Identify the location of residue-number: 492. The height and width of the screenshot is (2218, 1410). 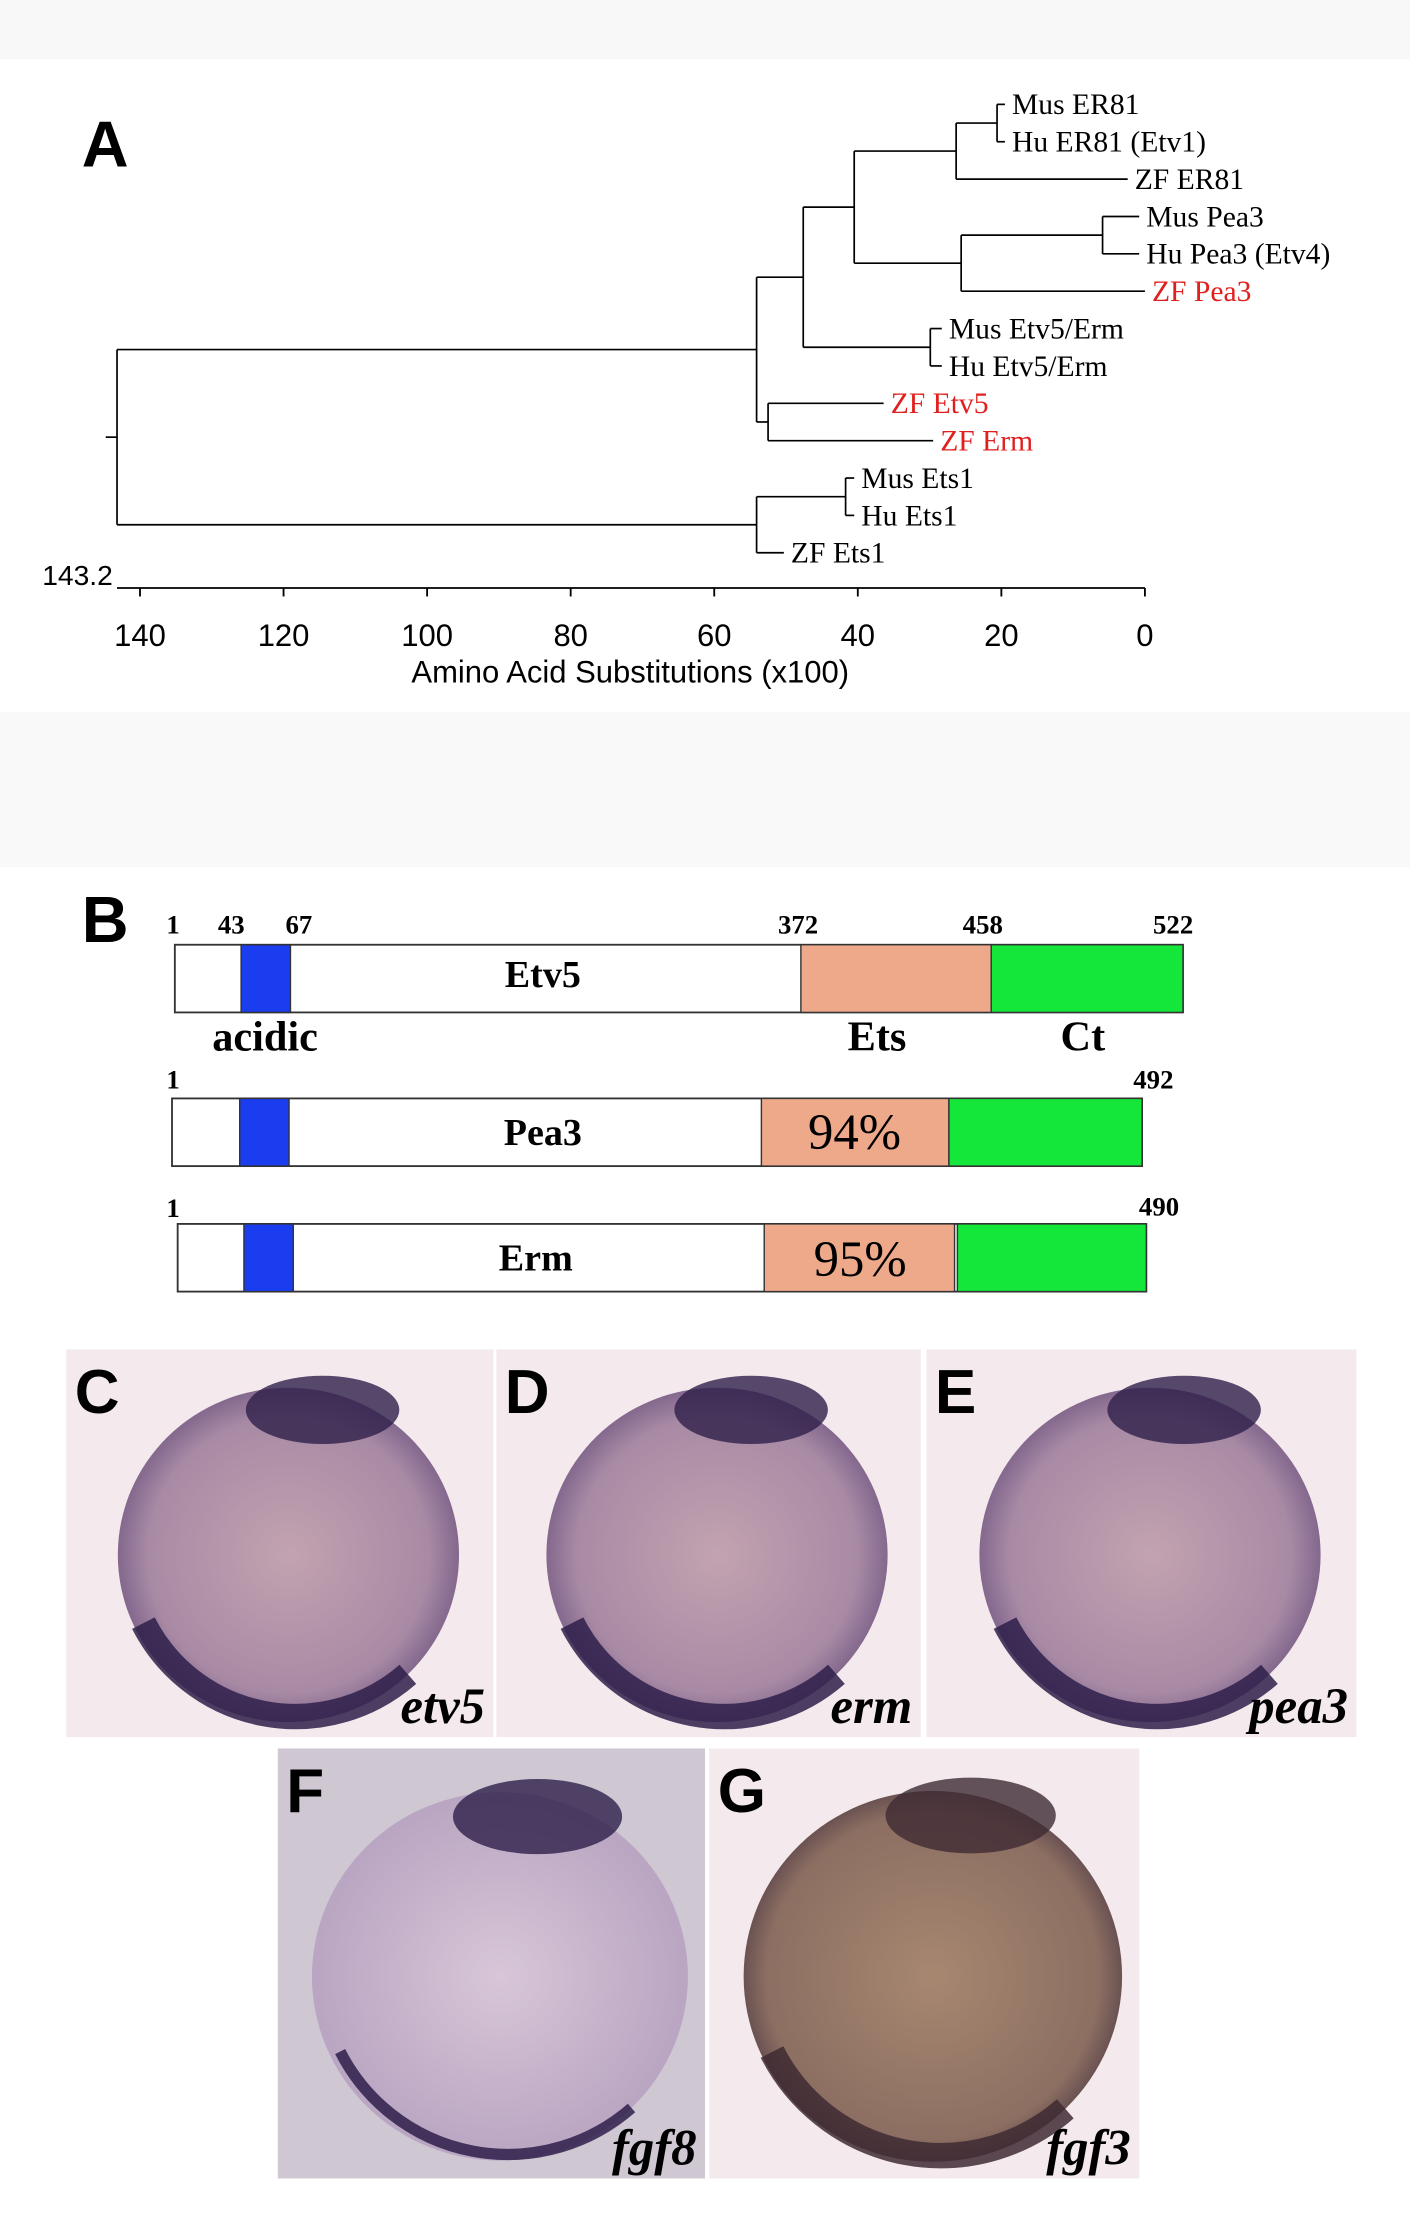
(1153, 1080).